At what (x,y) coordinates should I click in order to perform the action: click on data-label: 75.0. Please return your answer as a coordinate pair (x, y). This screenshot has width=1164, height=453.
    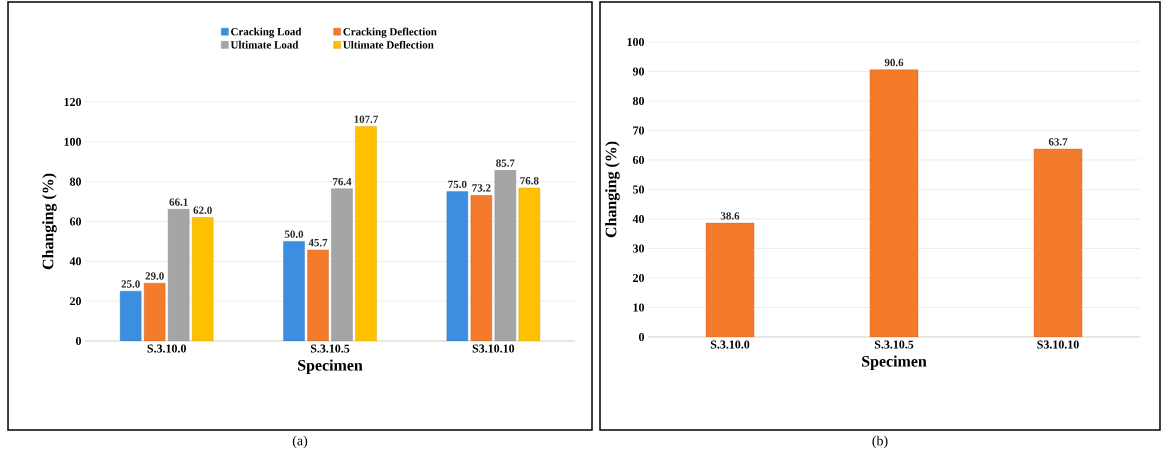
    Looking at the image, I should click on (457, 184).